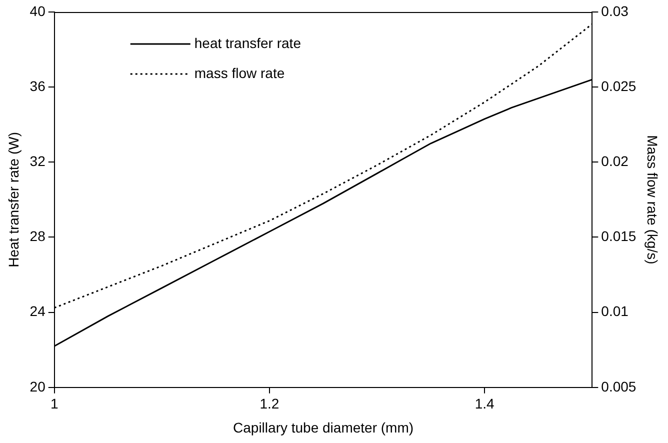 This screenshot has height=443, width=668. Describe the element at coordinates (615, 311) in the screenshot. I see `y2-tick-label: 0.01` at that location.